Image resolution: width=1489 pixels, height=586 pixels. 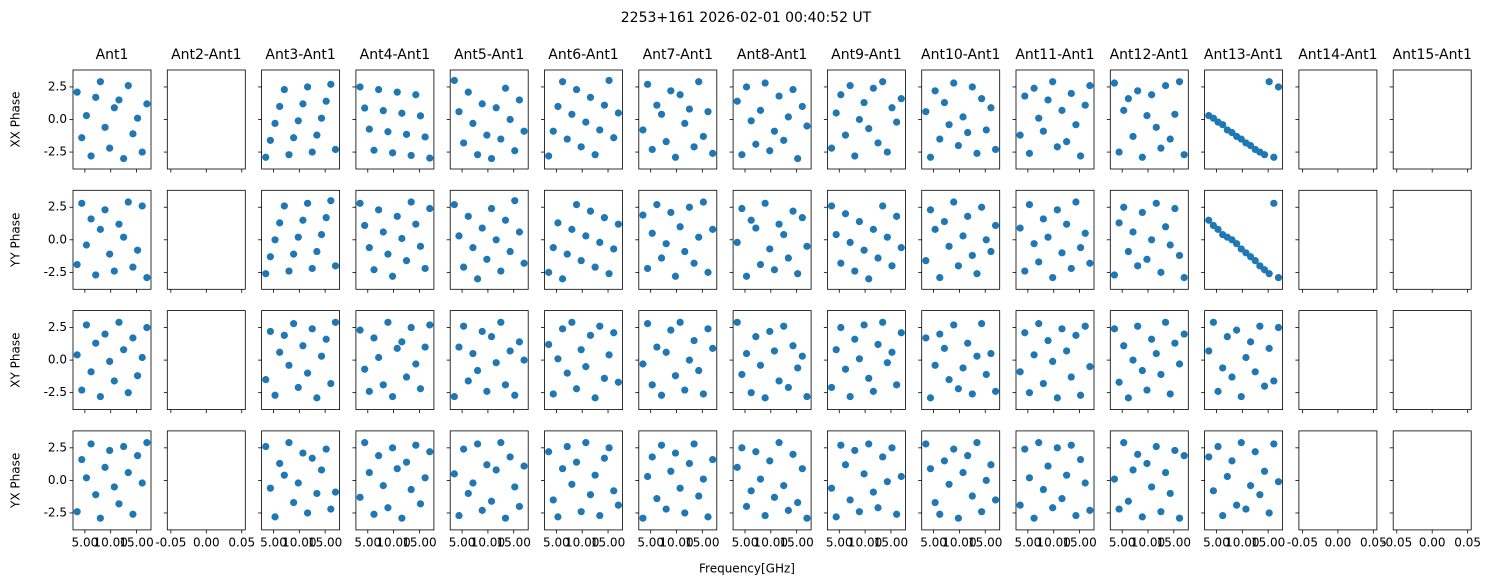 I want to click on column-title: Ant8-Ant1, so click(x=772, y=55).